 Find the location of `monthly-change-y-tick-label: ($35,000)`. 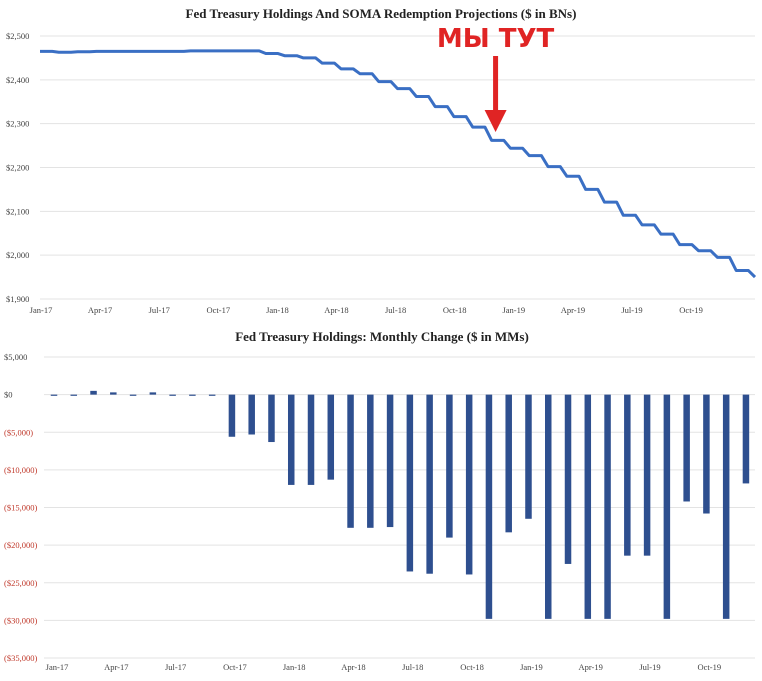

monthly-change-y-tick-label: ($35,000) is located at coordinates (20, 658).